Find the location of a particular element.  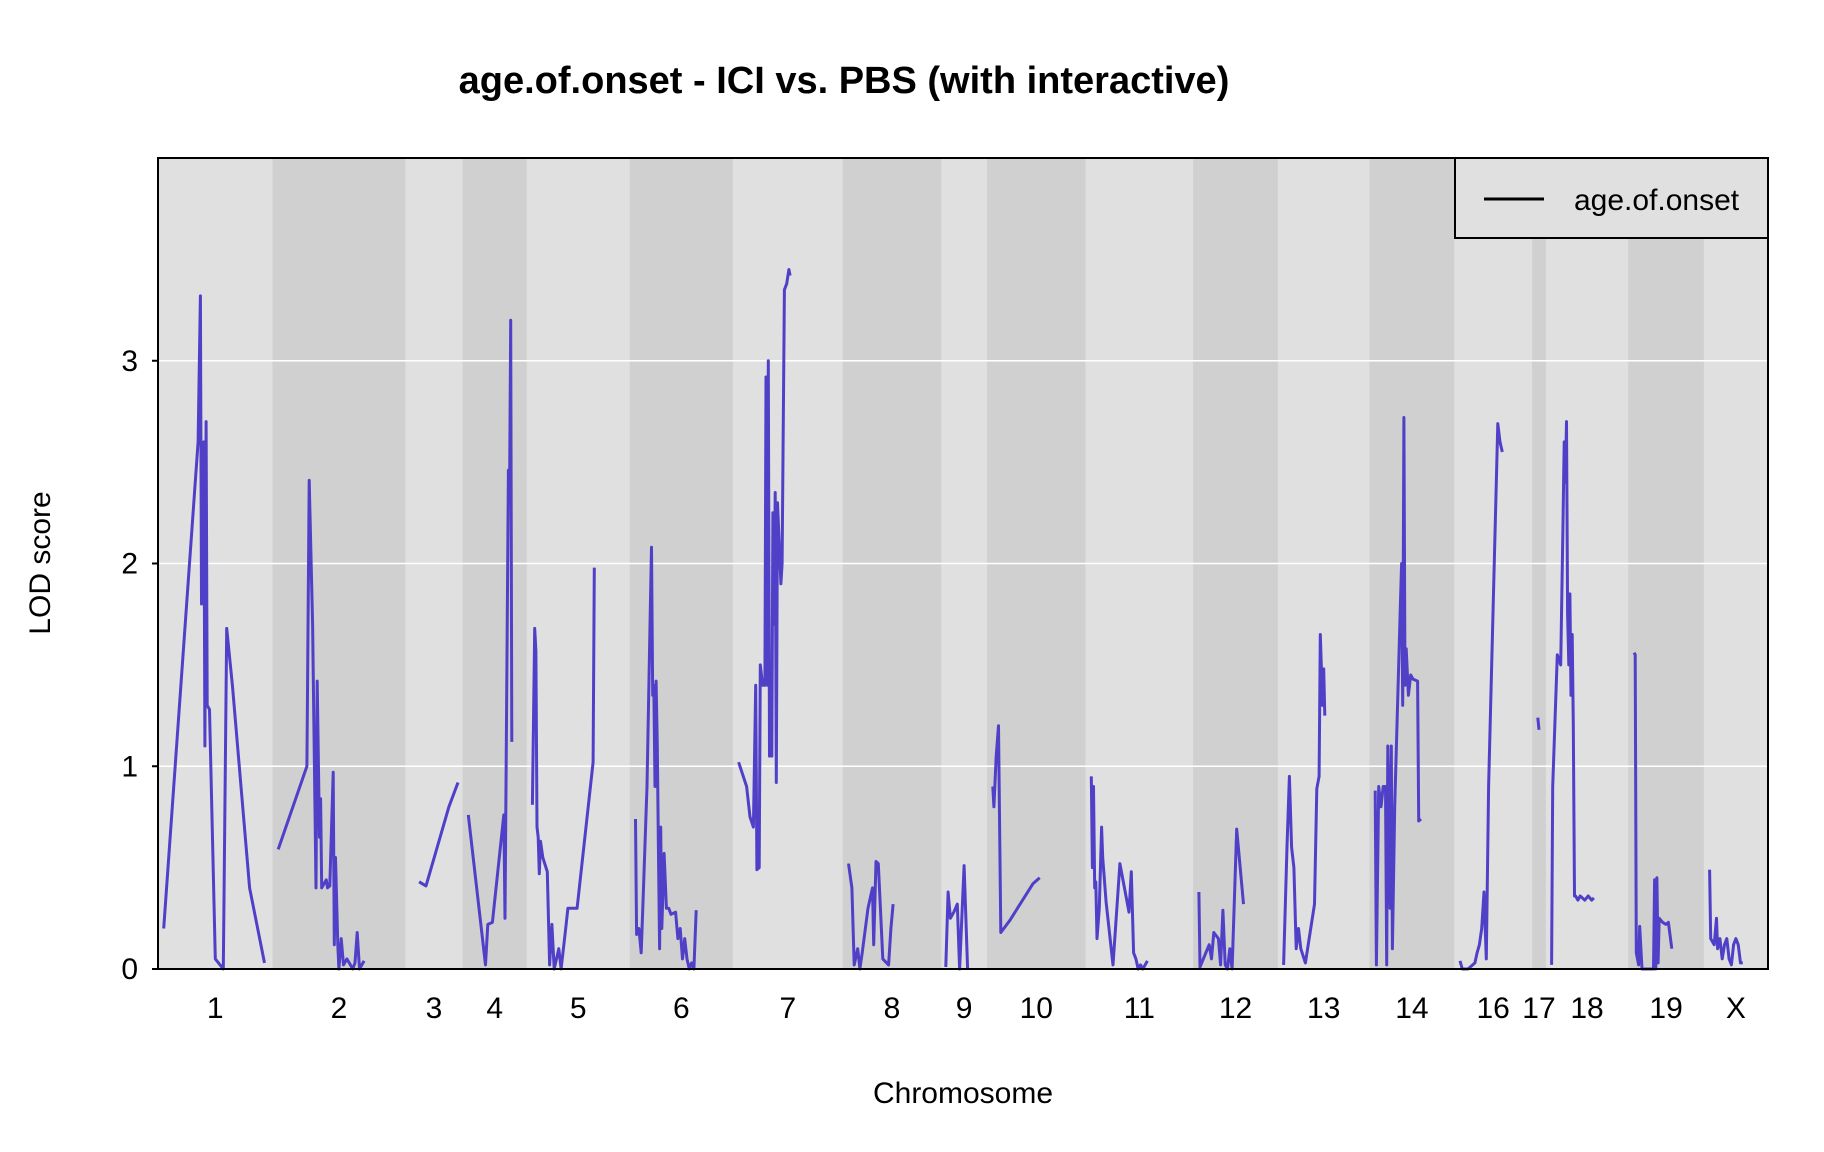

x-tick-label: 11 is located at coordinates (1139, 1008).